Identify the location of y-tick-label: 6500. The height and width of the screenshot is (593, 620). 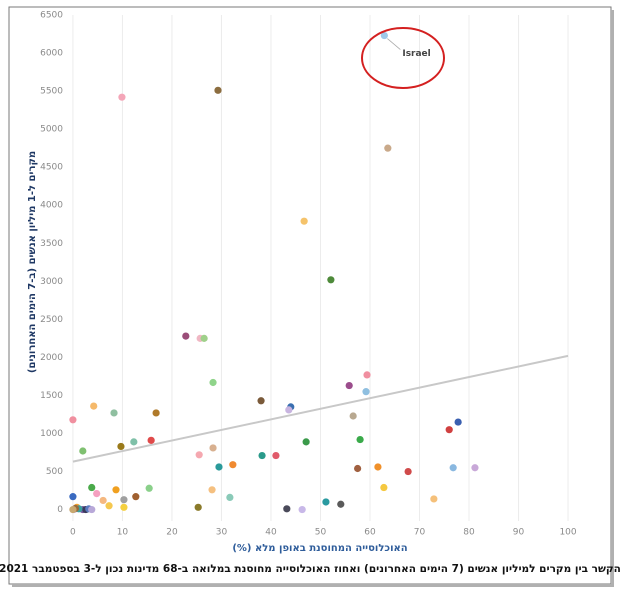
(51, 16).